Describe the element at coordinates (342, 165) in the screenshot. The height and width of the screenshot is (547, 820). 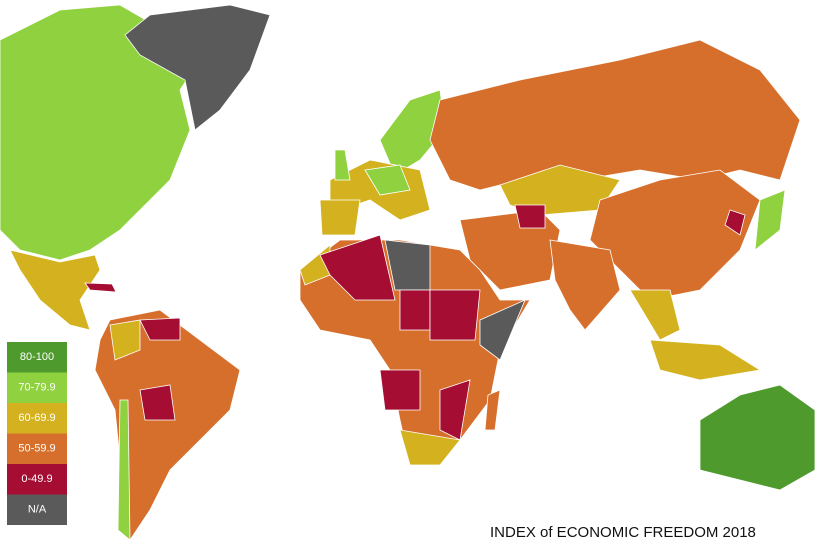
I see `uk` at that location.